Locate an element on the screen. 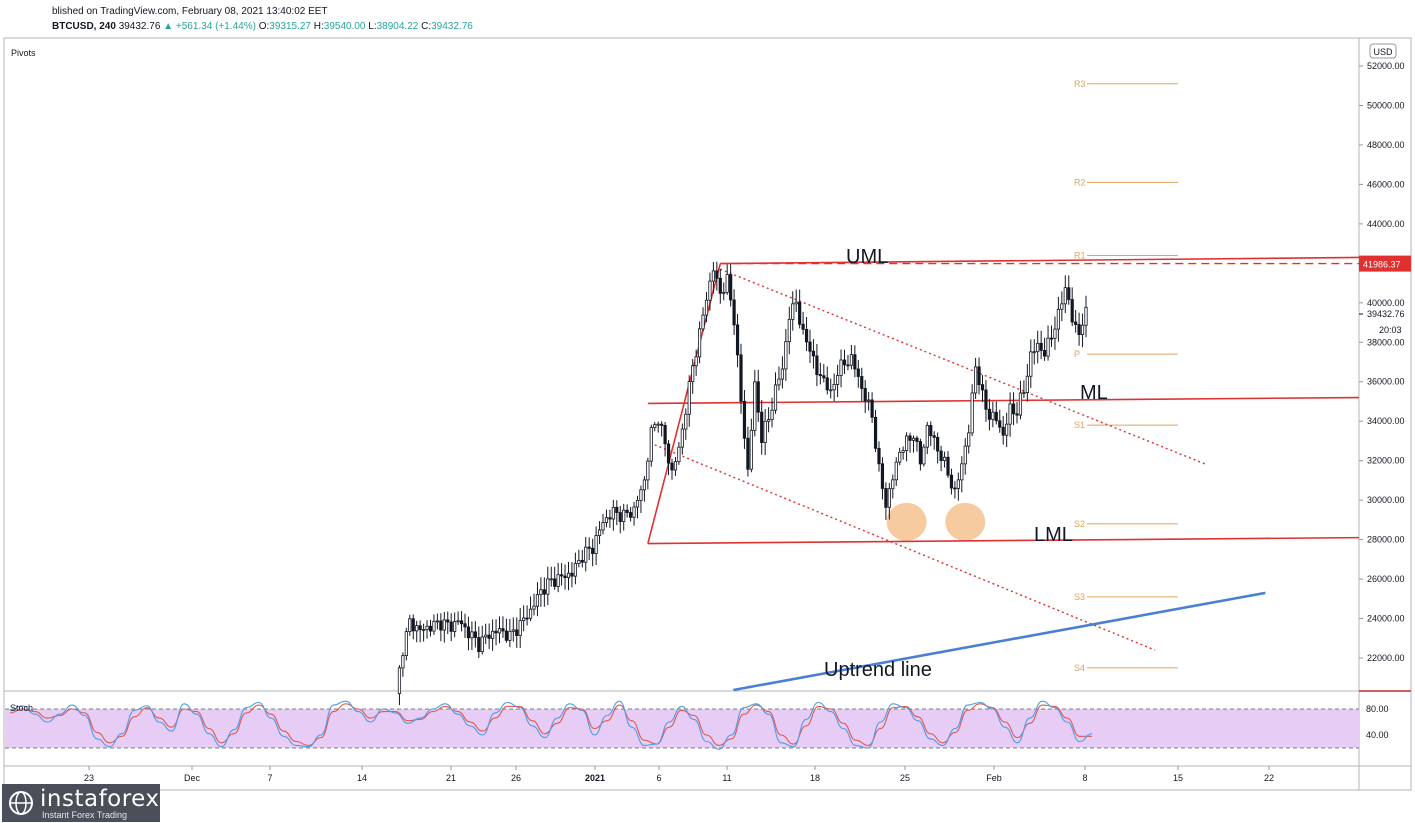 The width and height of the screenshot is (1415, 823). annotation-lml: LML is located at coordinates (1053, 535).